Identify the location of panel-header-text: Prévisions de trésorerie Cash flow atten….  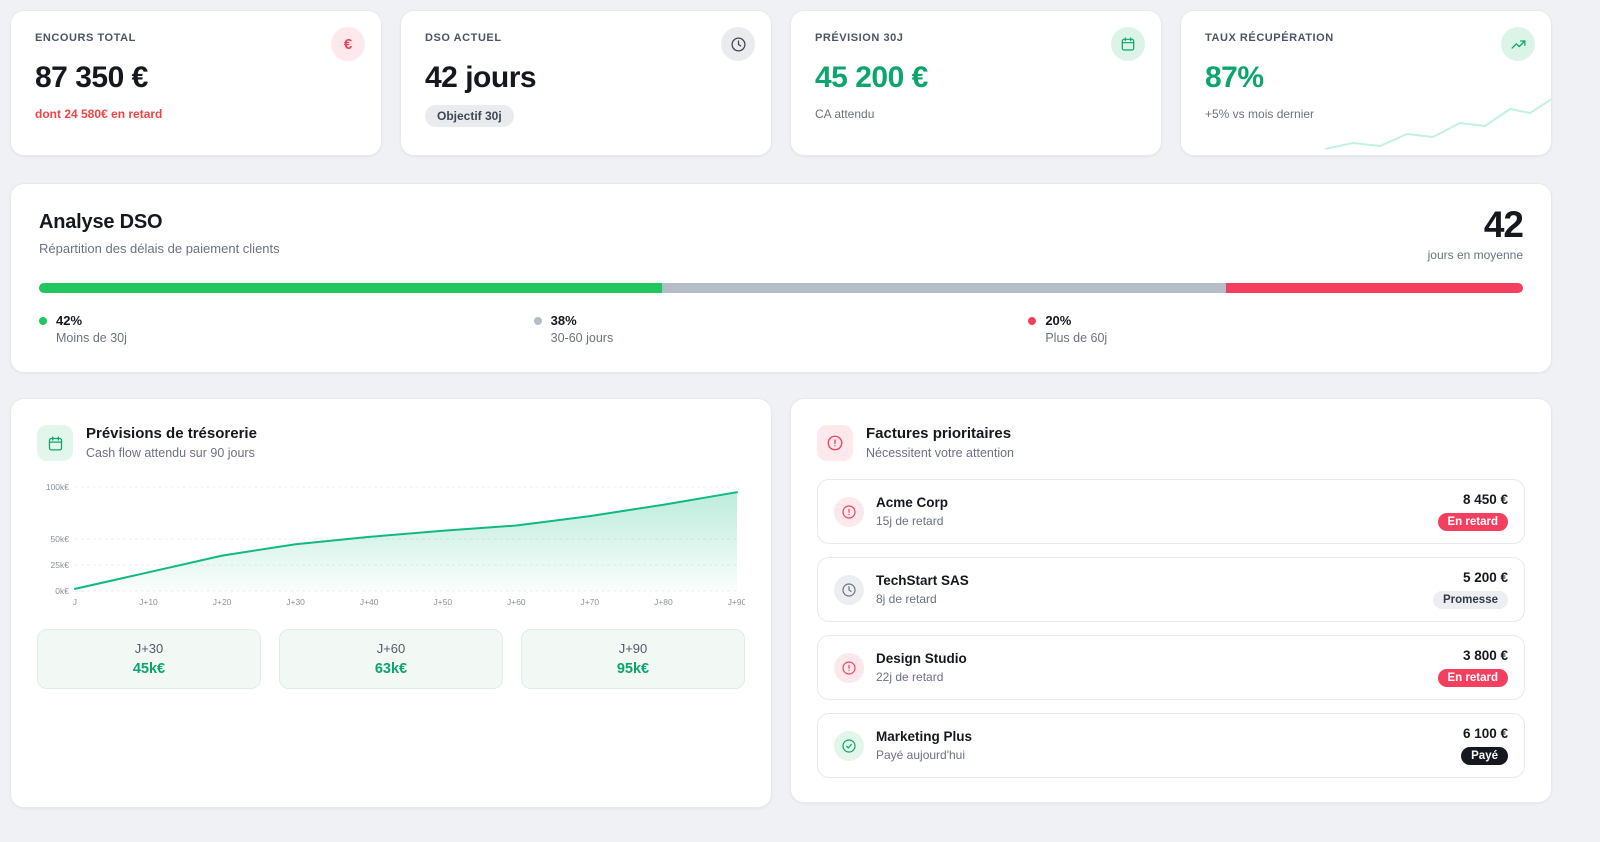
(171, 442).